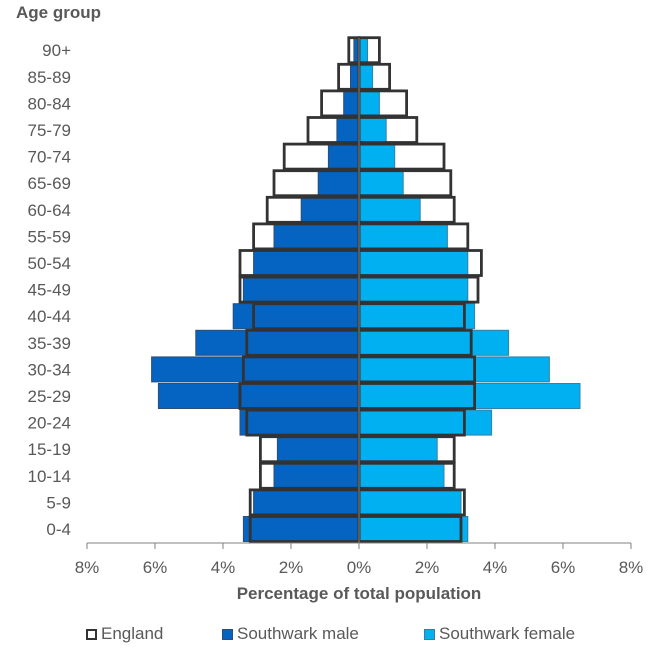  I want to click on legend-item-southwark-male: Southwark male, so click(290, 634).